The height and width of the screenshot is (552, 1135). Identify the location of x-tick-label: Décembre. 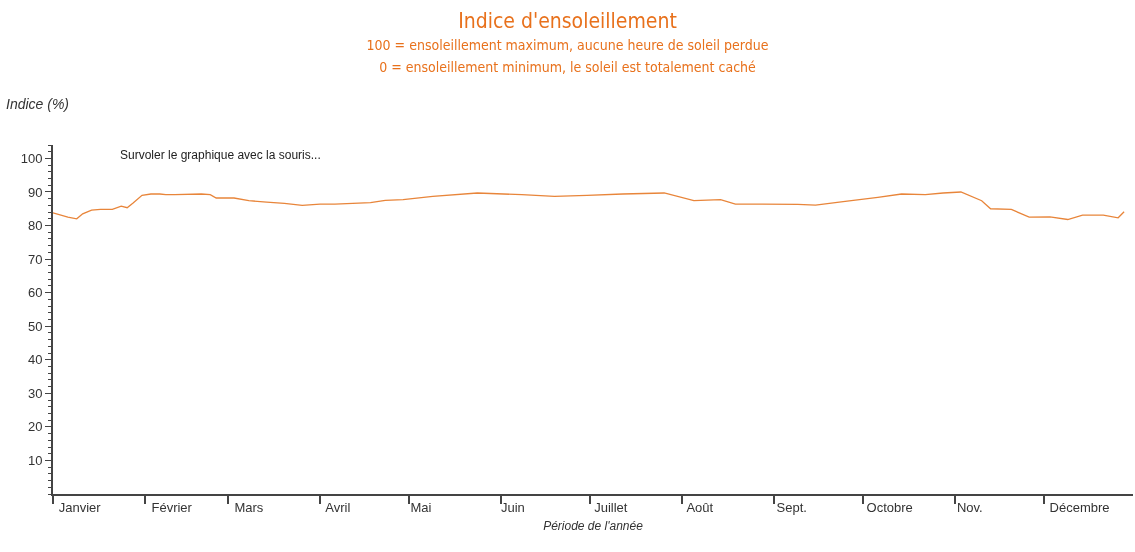
(1079, 507).